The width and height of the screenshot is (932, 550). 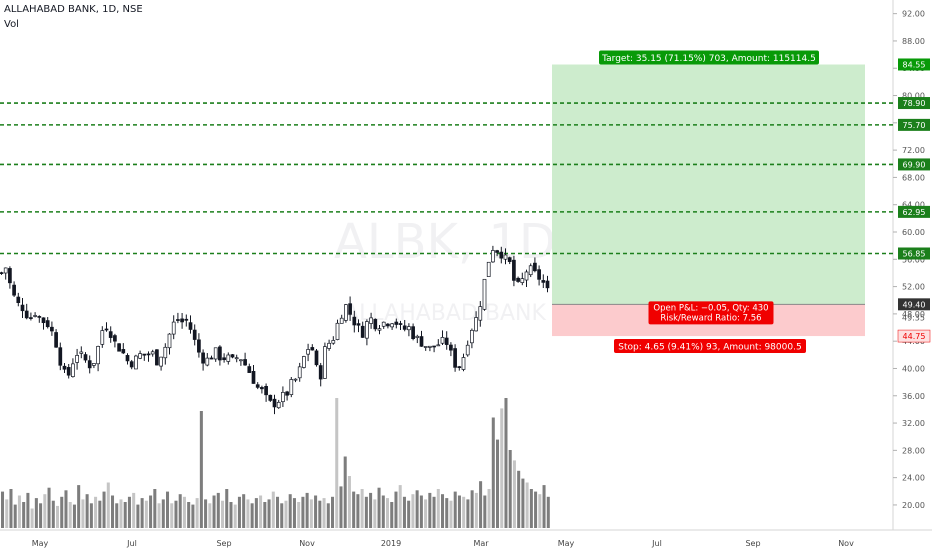 I want to click on volume-indicator-label: Vol, so click(x=11, y=24).